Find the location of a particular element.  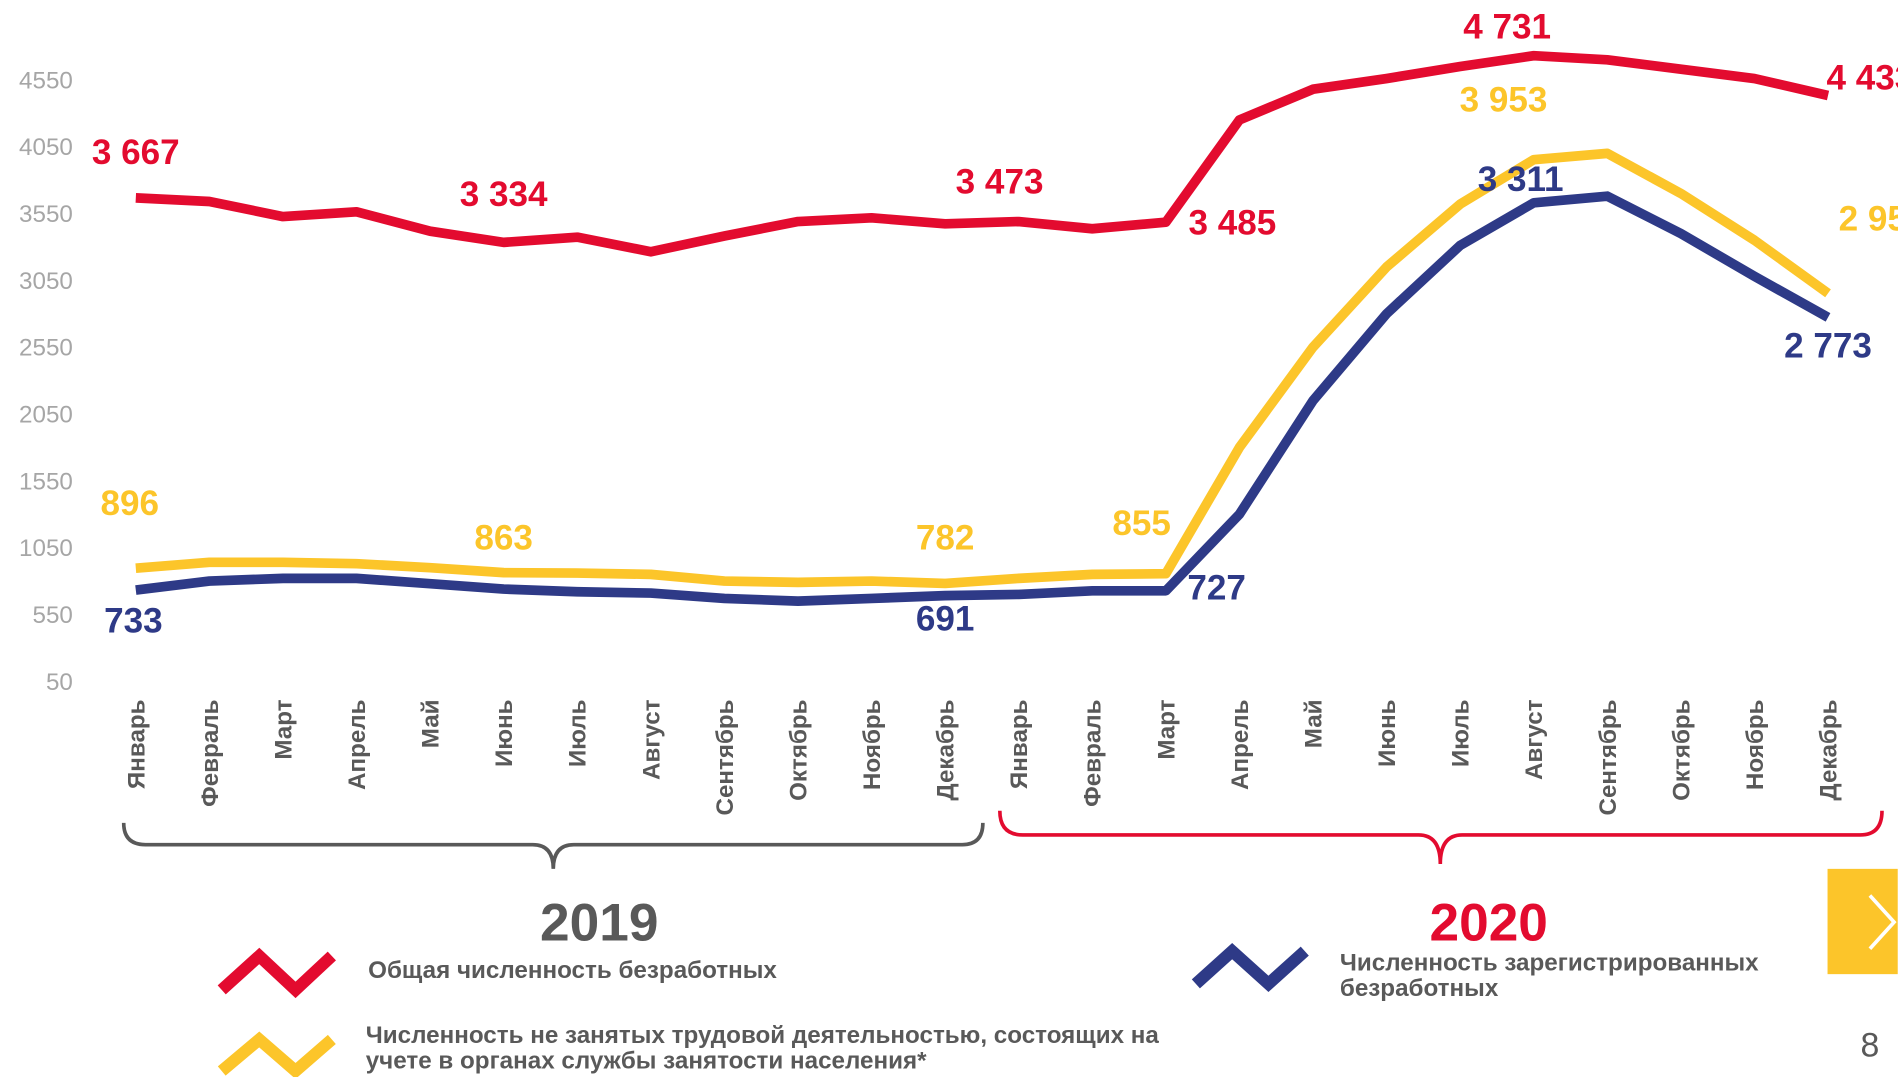

bracket-2020 is located at coordinates (1441, 837).